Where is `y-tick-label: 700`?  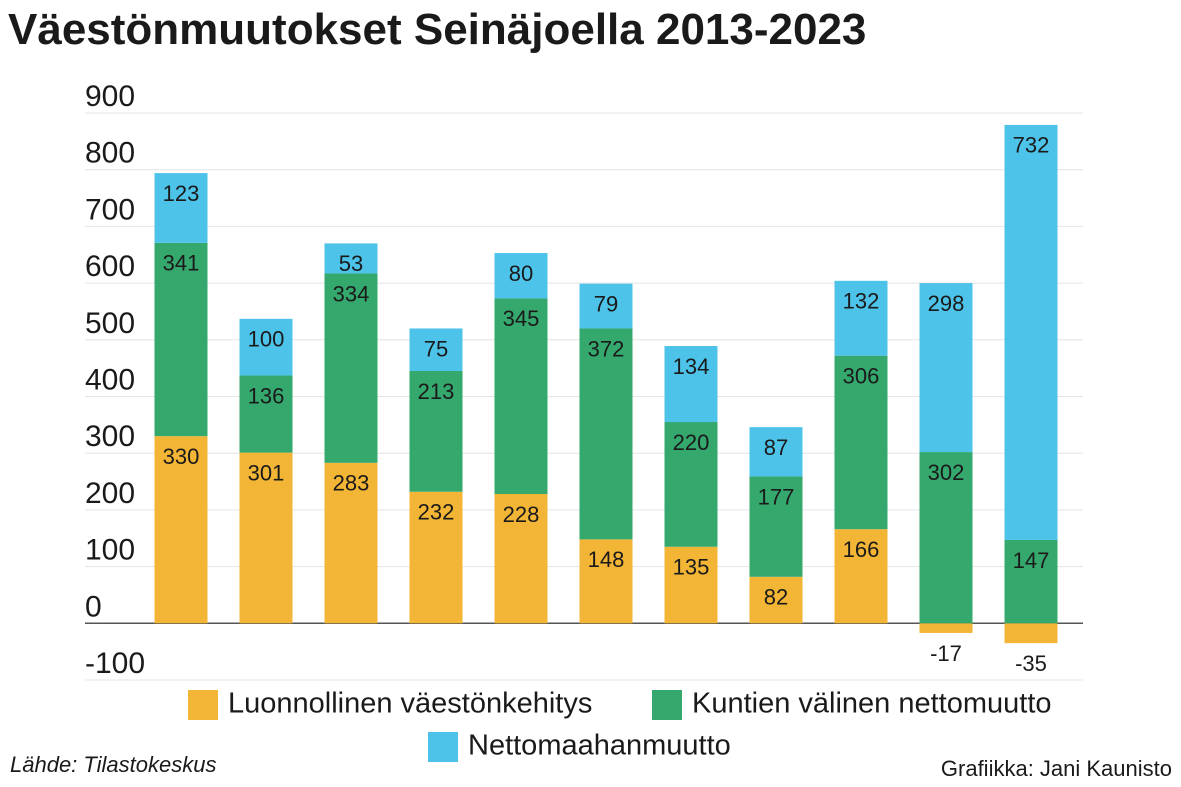 y-tick-label: 700 is located at coordinates (110, 209).